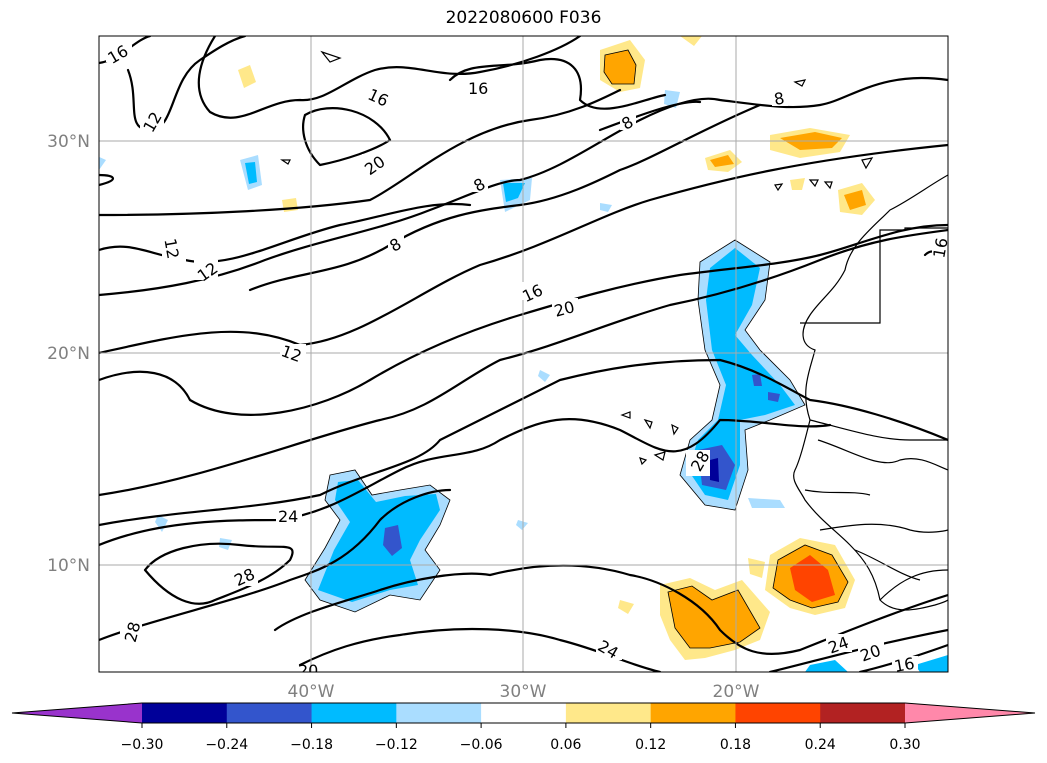 This screenshot has height=763, width=1047. I want to click on contour-label: 12, so click(171, 248).